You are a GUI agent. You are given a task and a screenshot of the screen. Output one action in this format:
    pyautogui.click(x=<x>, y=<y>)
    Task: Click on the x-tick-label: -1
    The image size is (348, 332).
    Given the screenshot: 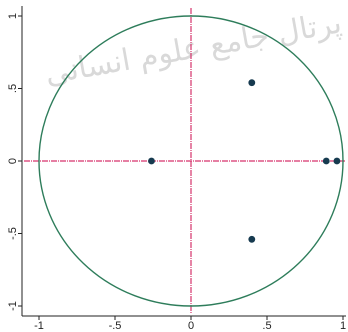 What is the action you would take?
    pyautogui.click(x=39, y=326)
    